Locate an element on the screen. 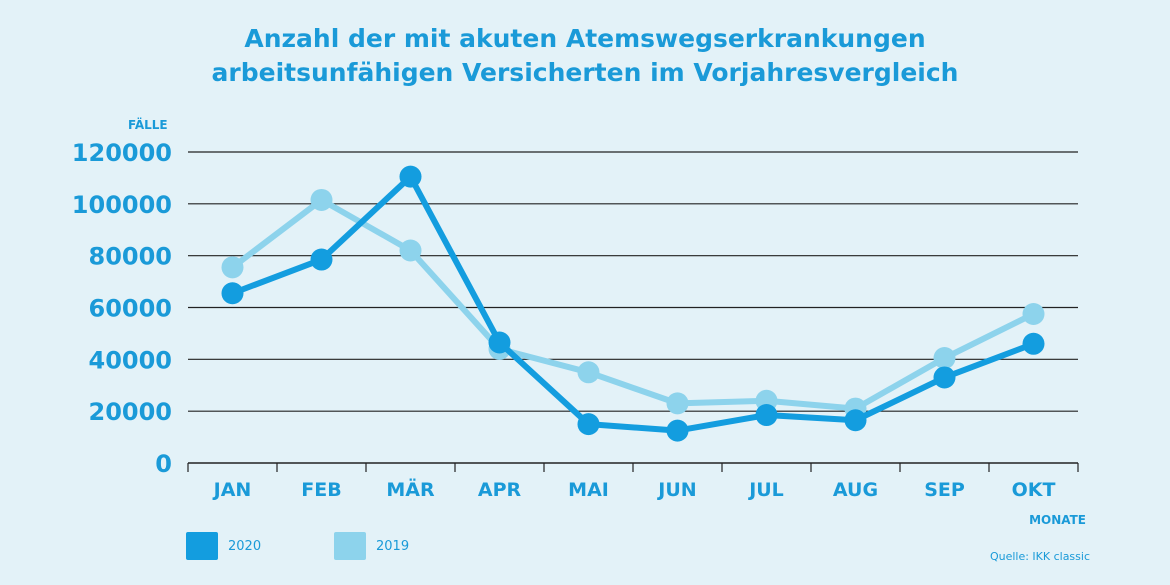  x-tick-label: JUL is located at coordinates (765, 490).